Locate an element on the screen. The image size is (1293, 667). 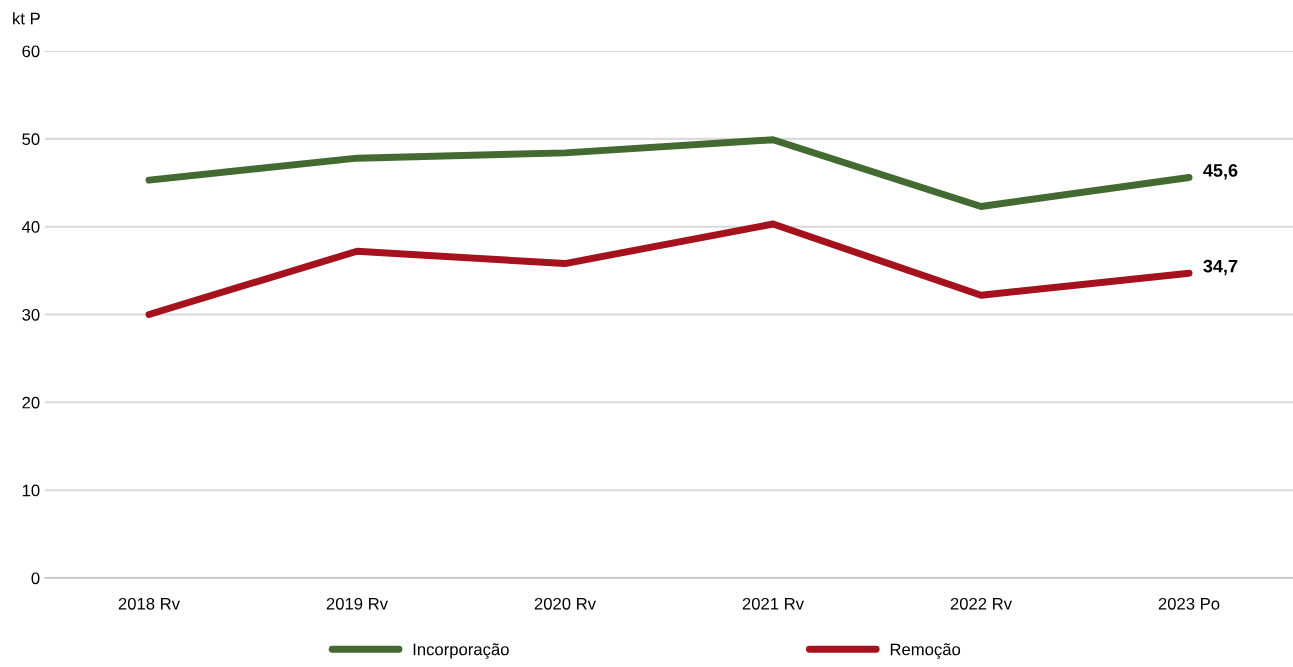
legend-label: Incorporação is located at coordinates (461, 651).